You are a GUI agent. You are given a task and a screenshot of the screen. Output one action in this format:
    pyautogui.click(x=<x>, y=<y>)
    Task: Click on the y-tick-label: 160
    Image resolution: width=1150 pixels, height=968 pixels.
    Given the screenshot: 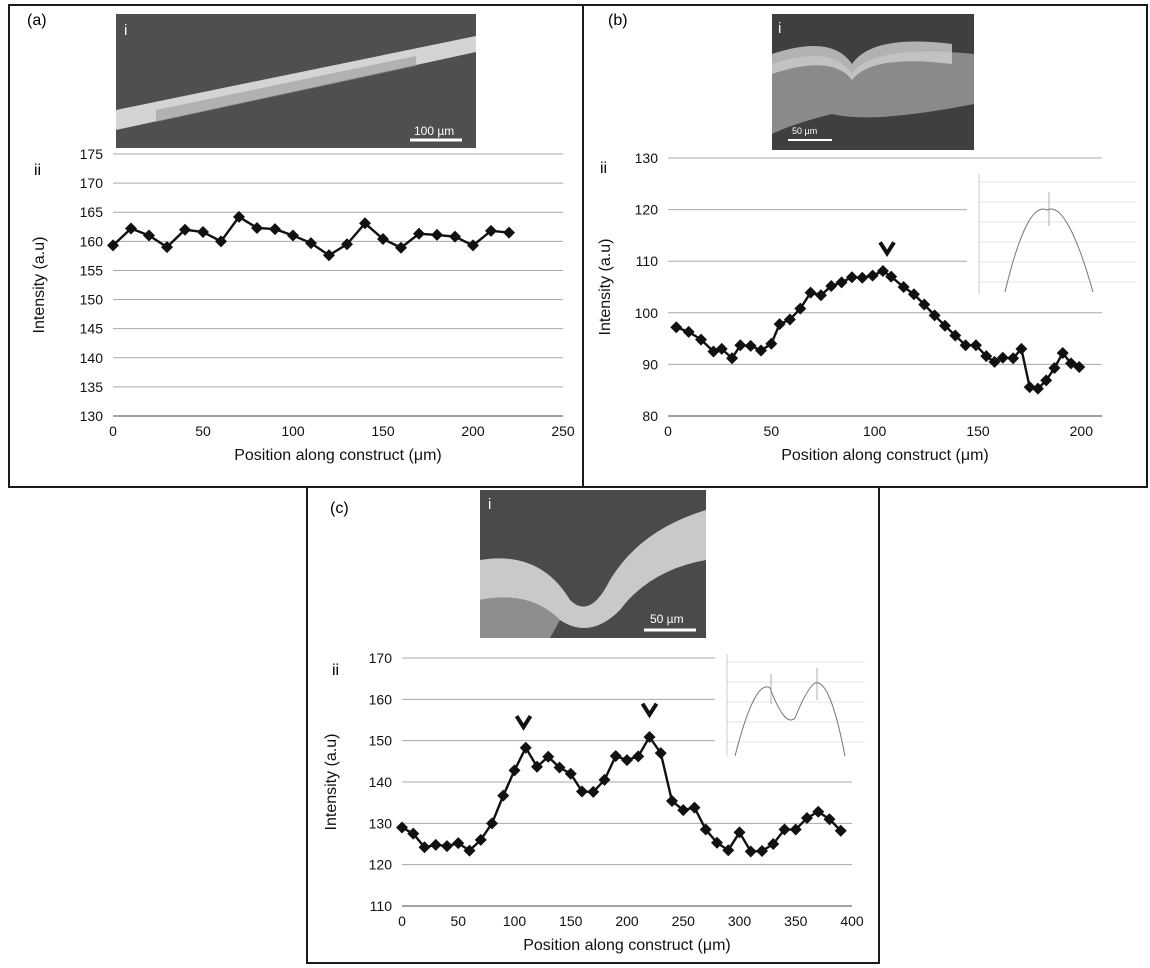 What is the action you would take?
    pyautogui.click(x=92, y=241)
    